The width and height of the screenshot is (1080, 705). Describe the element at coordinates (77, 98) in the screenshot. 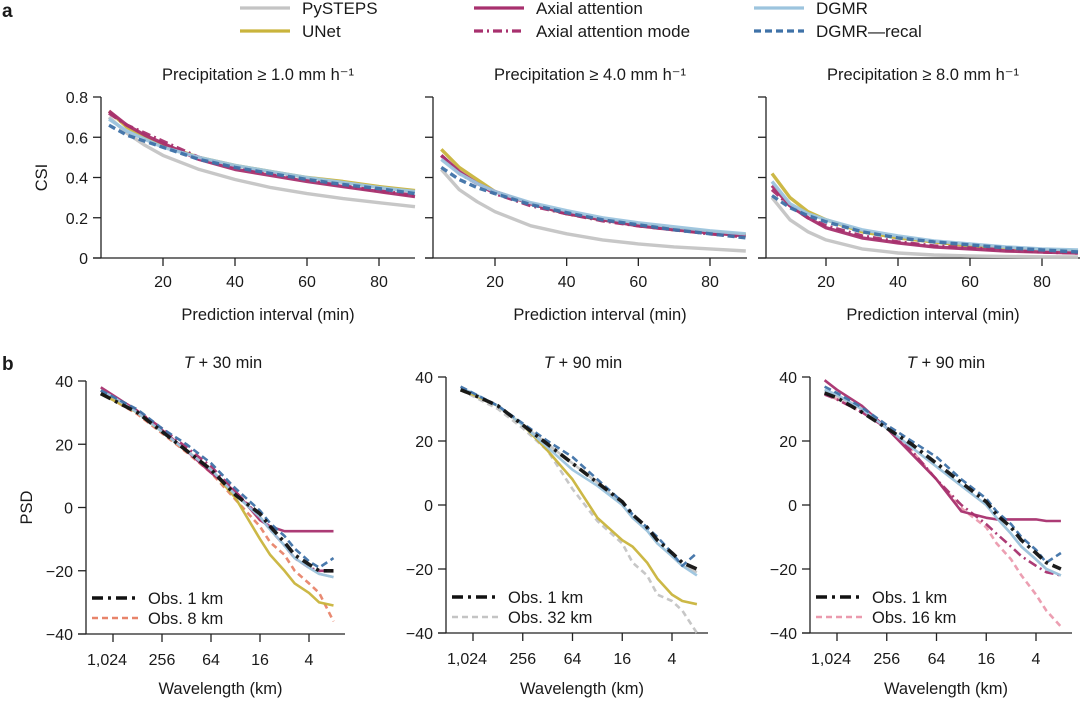

I see `y-tick-label: 0.8` at that location.